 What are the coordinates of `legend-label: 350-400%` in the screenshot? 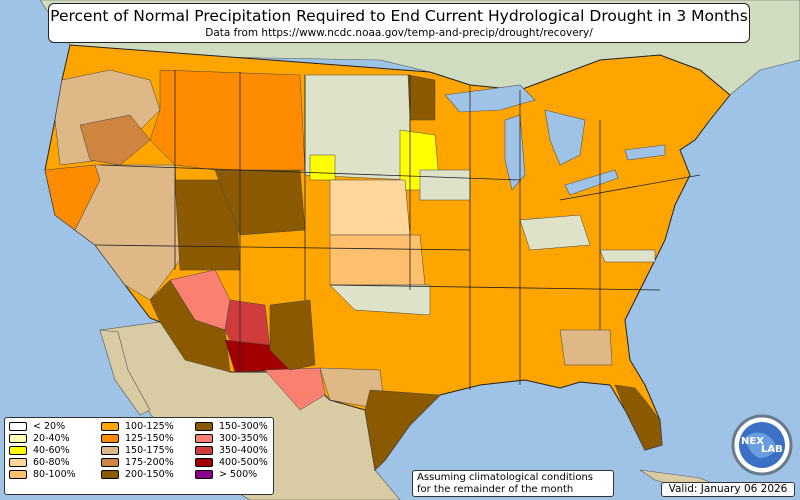 It's located at (243, 450).